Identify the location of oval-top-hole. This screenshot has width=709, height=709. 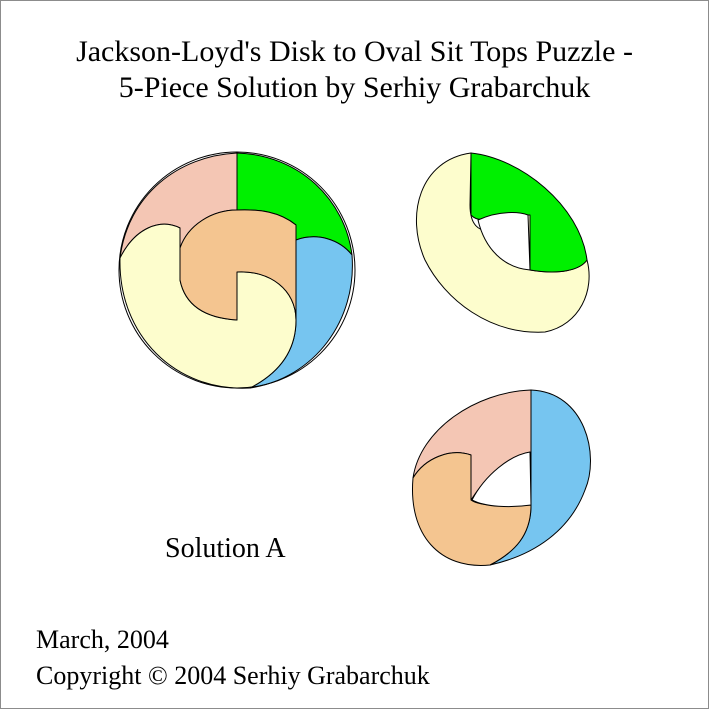
(504, 241).